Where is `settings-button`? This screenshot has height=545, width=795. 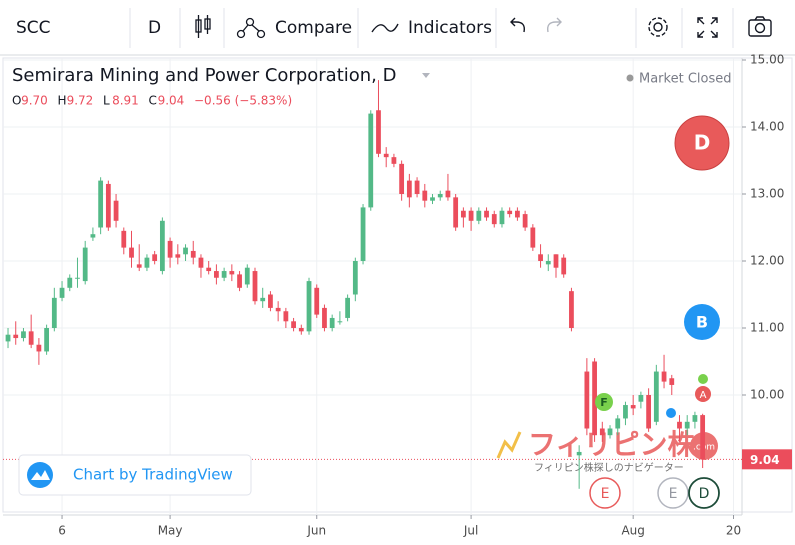
settings-button is located at coordinates (658, 27).